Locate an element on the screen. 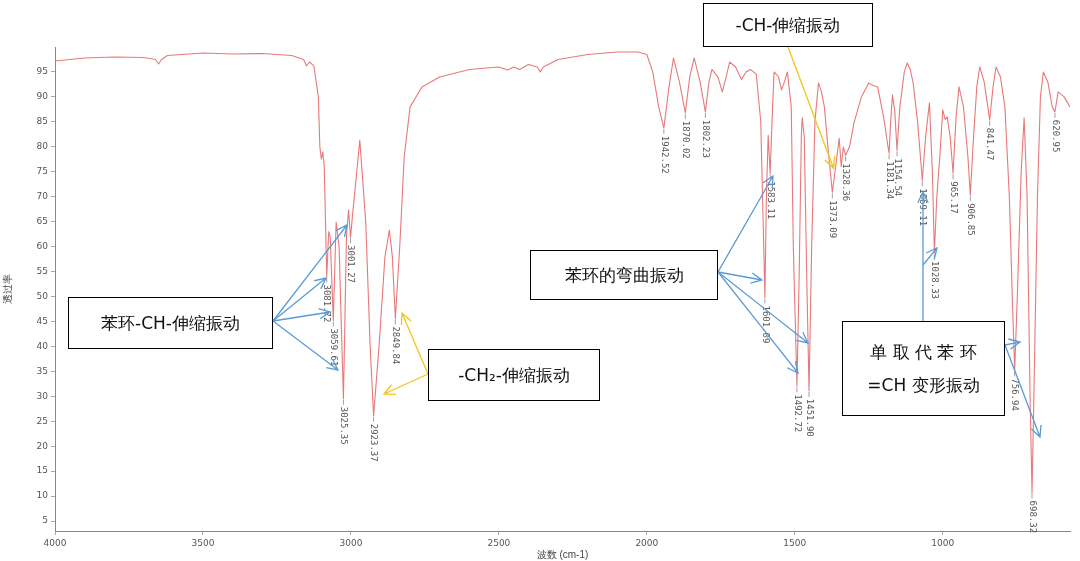  x-tick-label: 4000 is located at coordinates (55, 542).